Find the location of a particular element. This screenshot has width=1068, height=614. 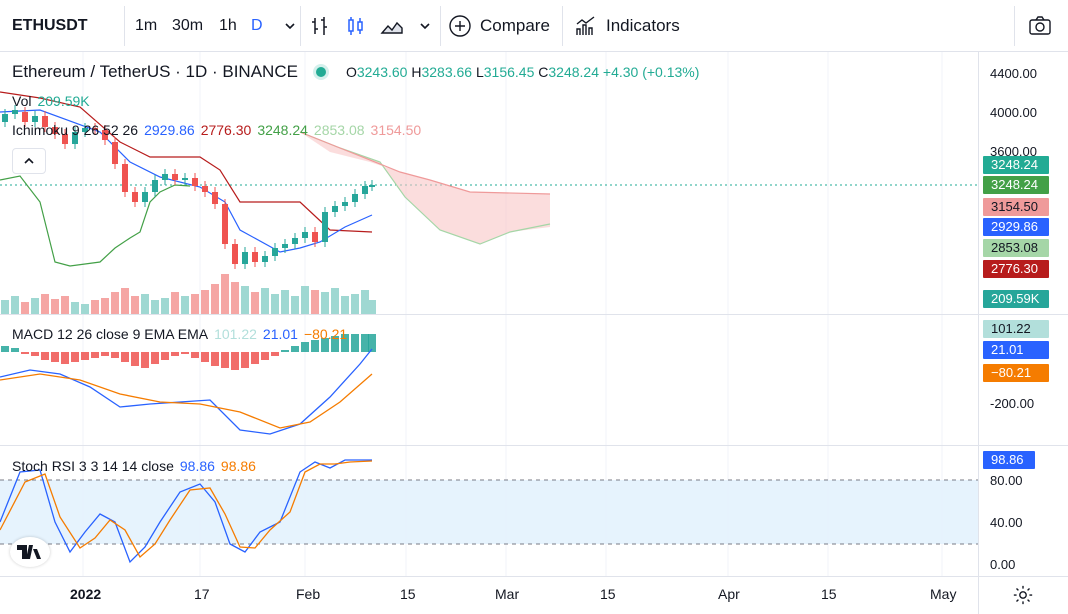

change-value: +4.30 (+0.13%) is located at coordinates (651, 72).